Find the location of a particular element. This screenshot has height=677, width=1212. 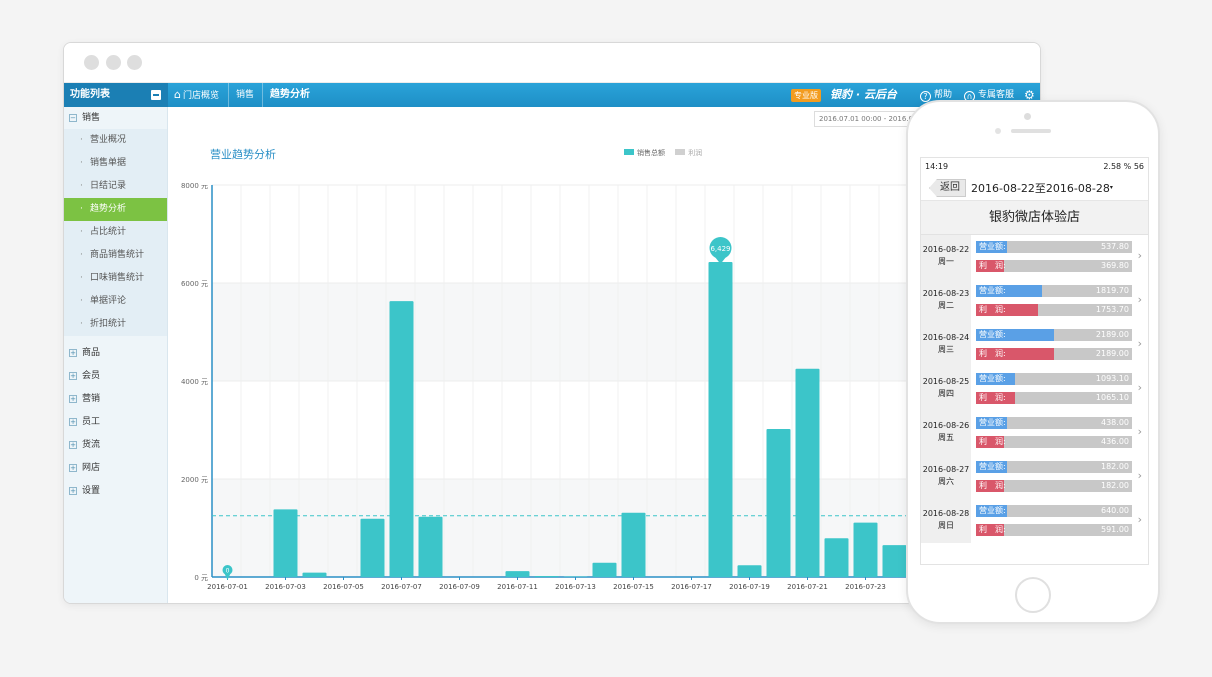

phone-speaker is located at coordinates (1031, 131).